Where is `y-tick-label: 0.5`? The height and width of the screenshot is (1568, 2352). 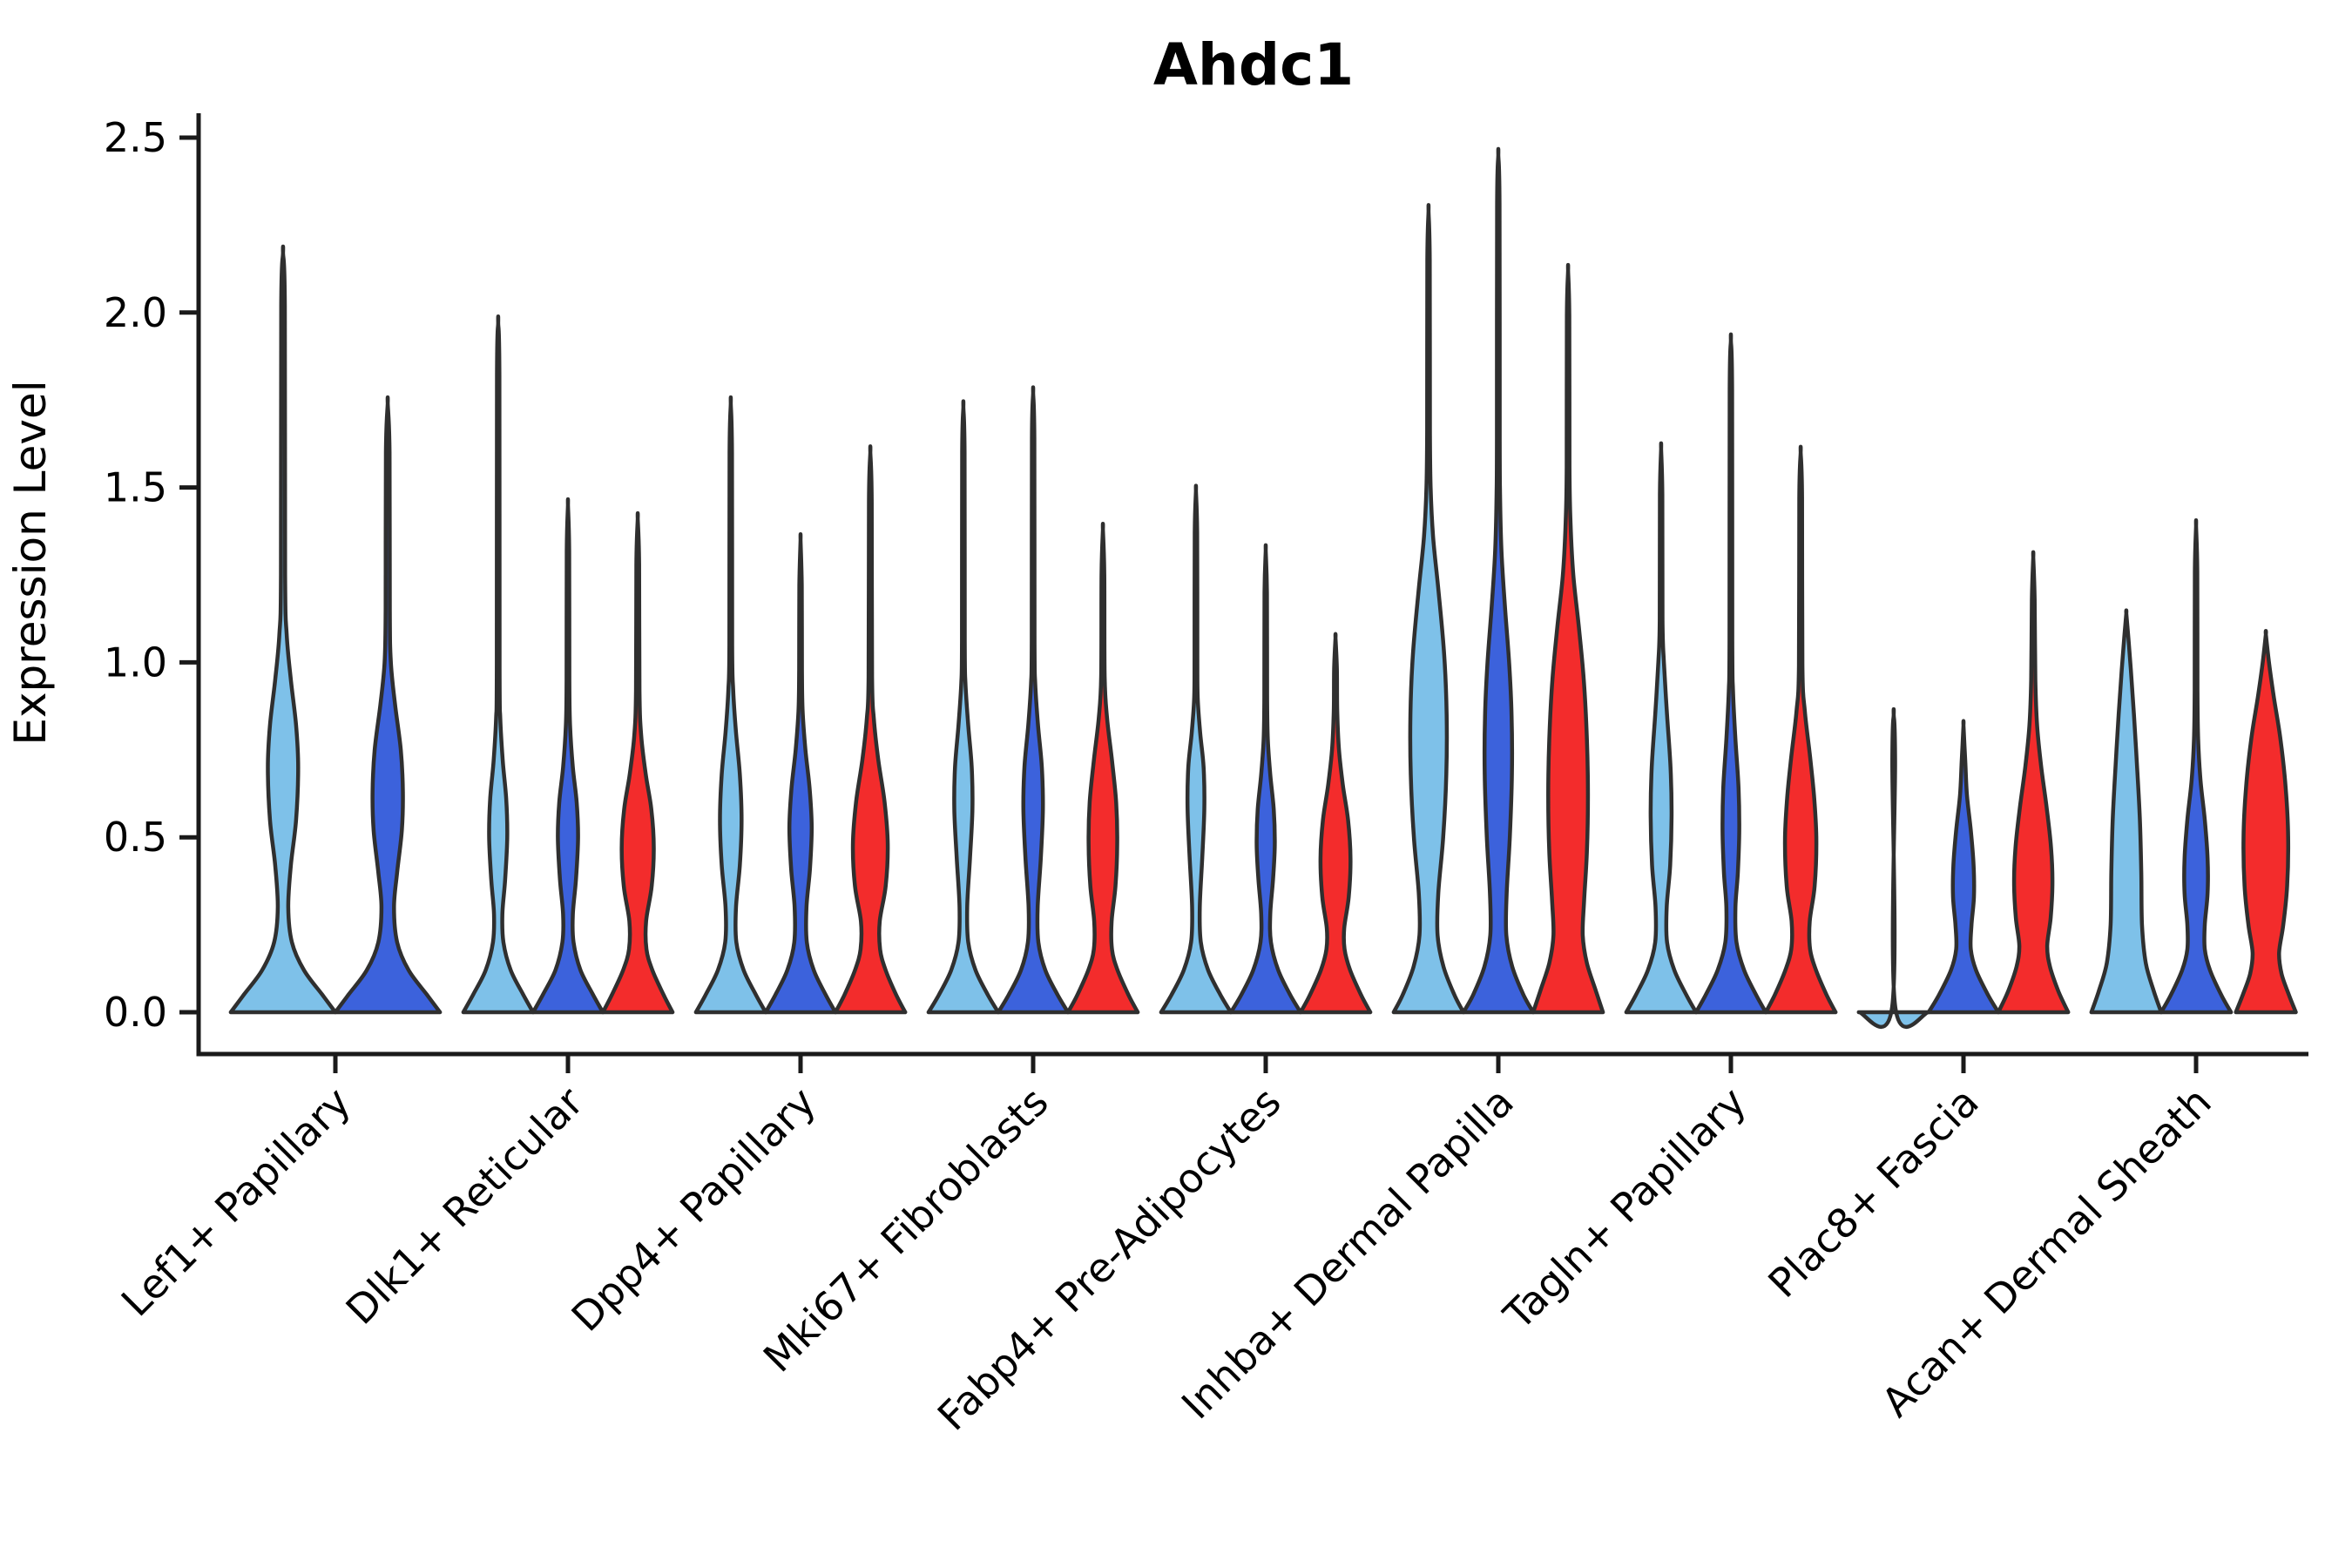
y-tick-label: 0.5 is located at coordinates (135, 837).